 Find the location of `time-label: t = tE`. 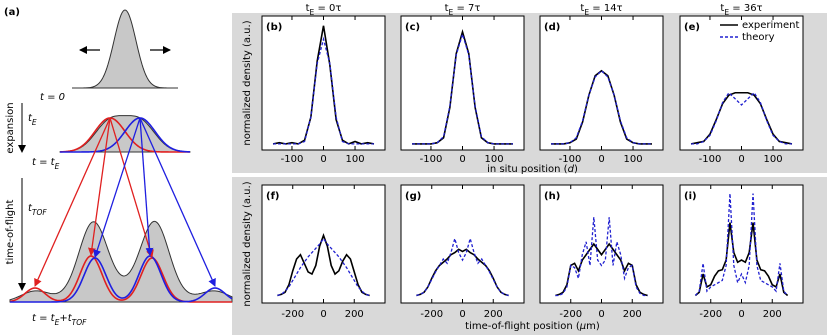

time-label: t = tE is located at coordinates (46, 164).